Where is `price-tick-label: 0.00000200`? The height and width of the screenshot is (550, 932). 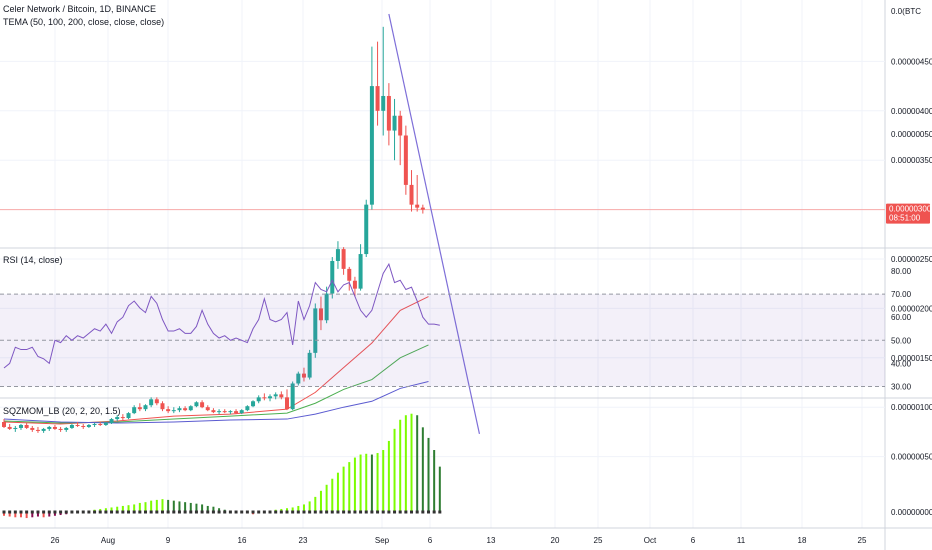 price-tick-label: 0.00000200 is located at coordinates (911, 308).